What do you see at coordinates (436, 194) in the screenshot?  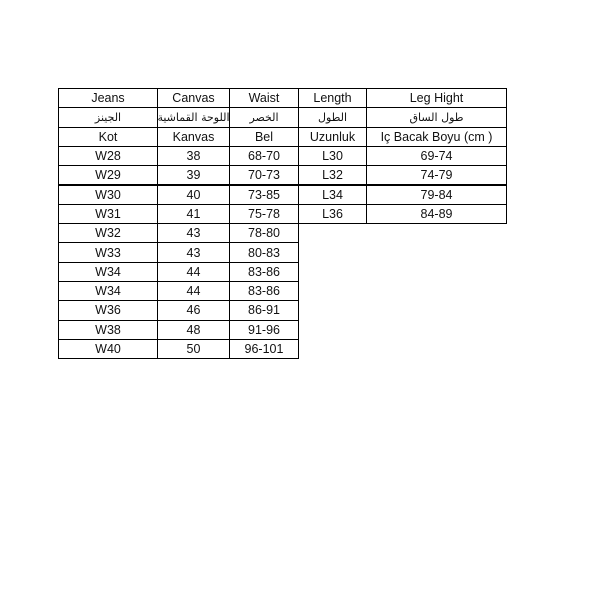 I see `cell-leg-height: 79-84` at bounding box center [436, 194].